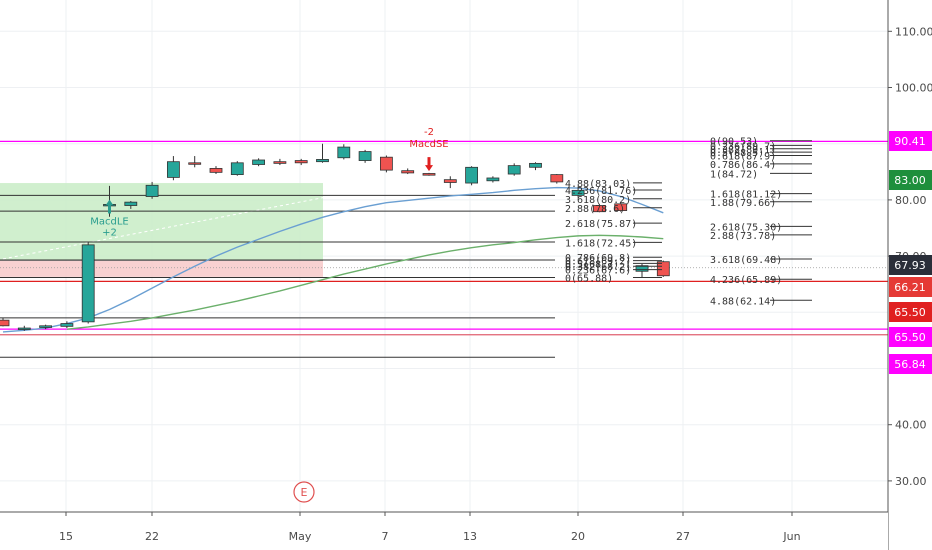  I want to click on price-badge-label: 66.21, so click(910, 287).